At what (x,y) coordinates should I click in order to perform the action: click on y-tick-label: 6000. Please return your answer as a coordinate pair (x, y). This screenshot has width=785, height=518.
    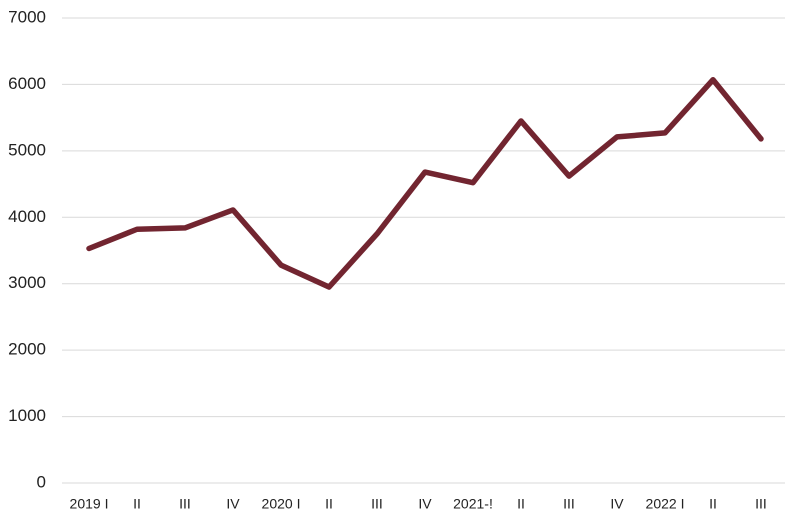
    Looking at the image, I should click on (27, 83).